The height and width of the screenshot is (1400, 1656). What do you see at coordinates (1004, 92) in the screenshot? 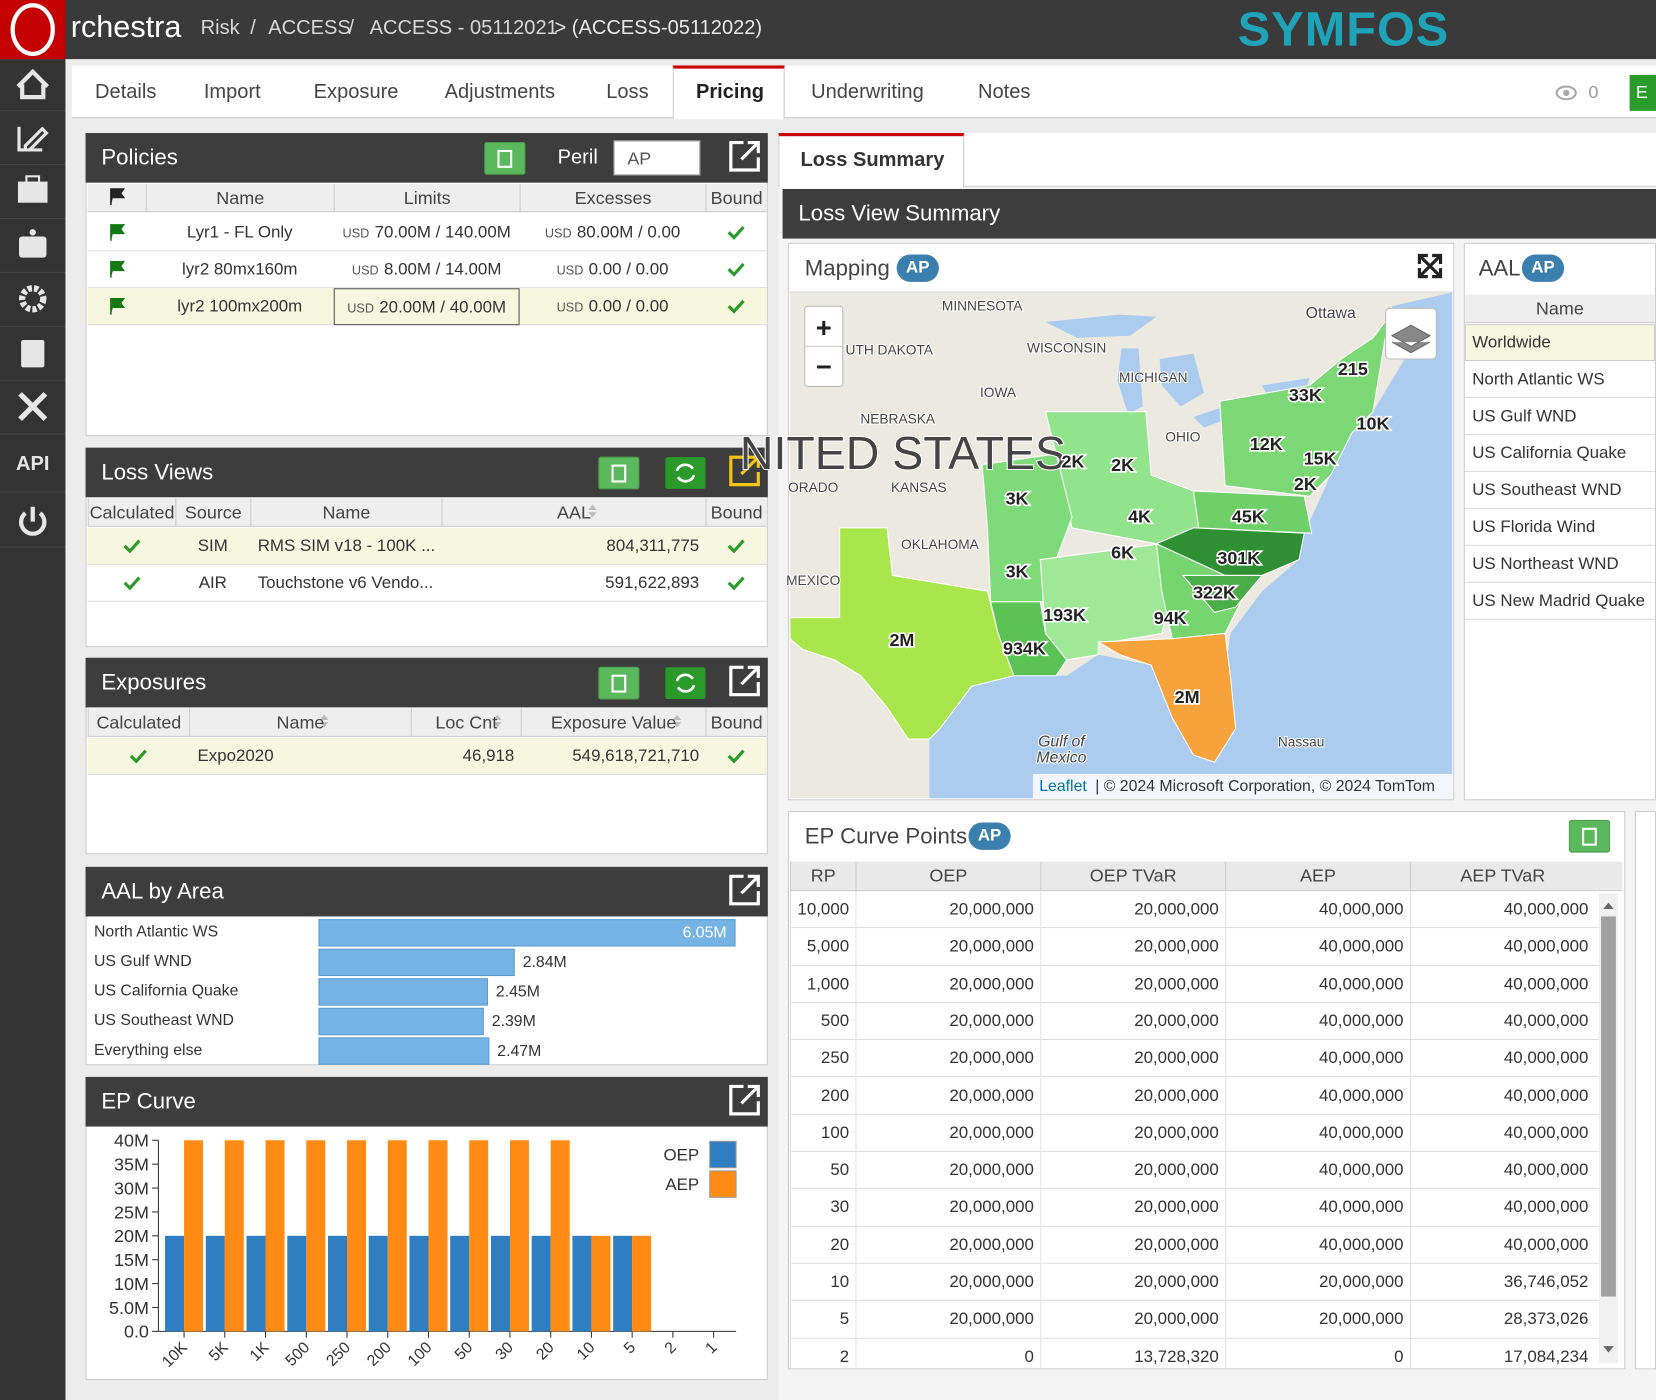
I see `tab: Notes` at bounding box center [1004, 92].